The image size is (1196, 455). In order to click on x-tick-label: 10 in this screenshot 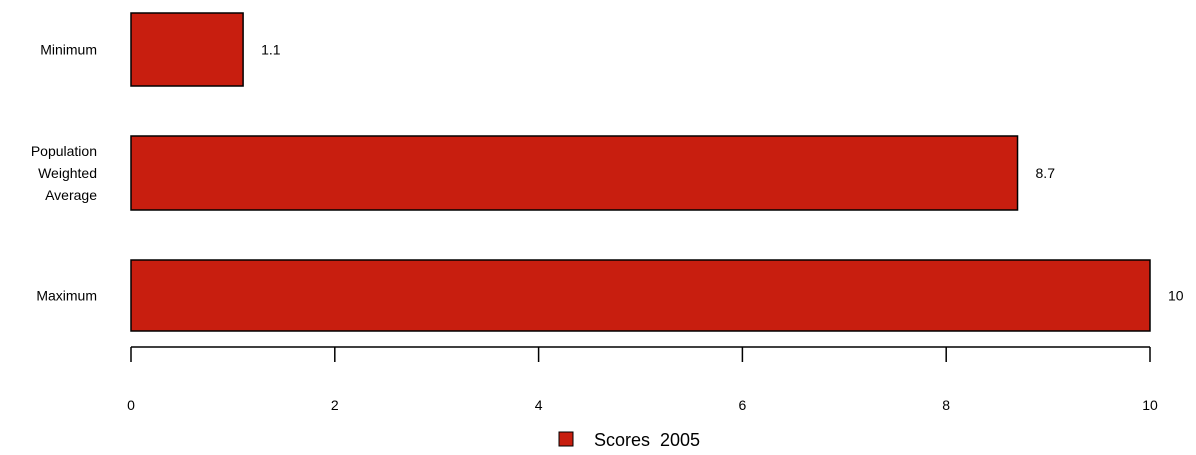, I will do `click(1150, 405)`.